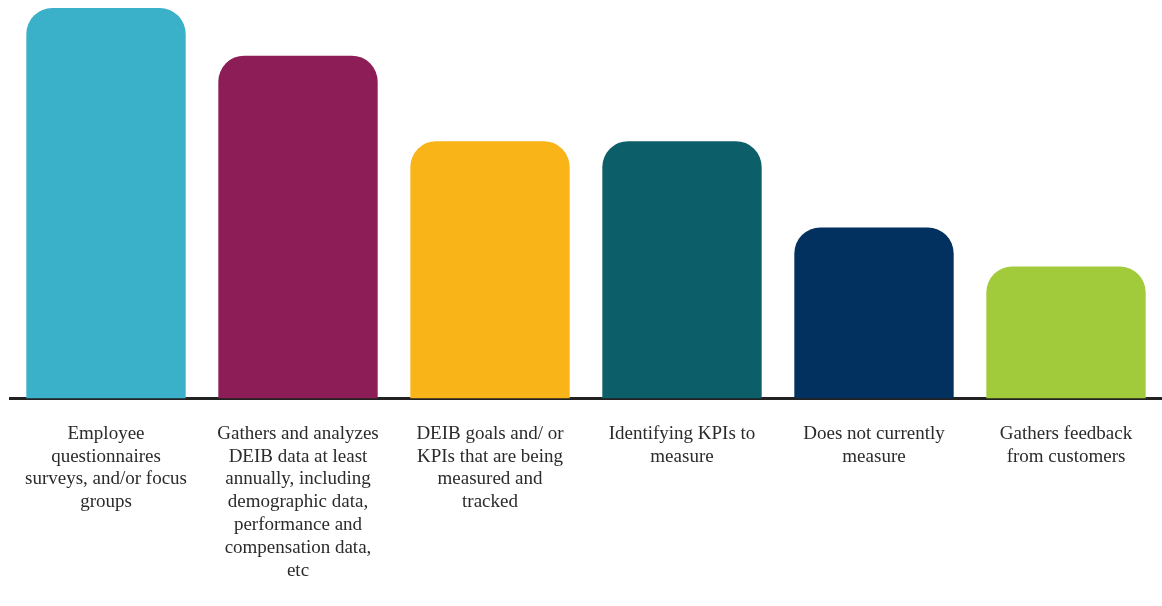  Describe the element at coordinates (682, 443) in the screenshot. I see `x-tick-label: Identifying KPIs to measure` at that location.